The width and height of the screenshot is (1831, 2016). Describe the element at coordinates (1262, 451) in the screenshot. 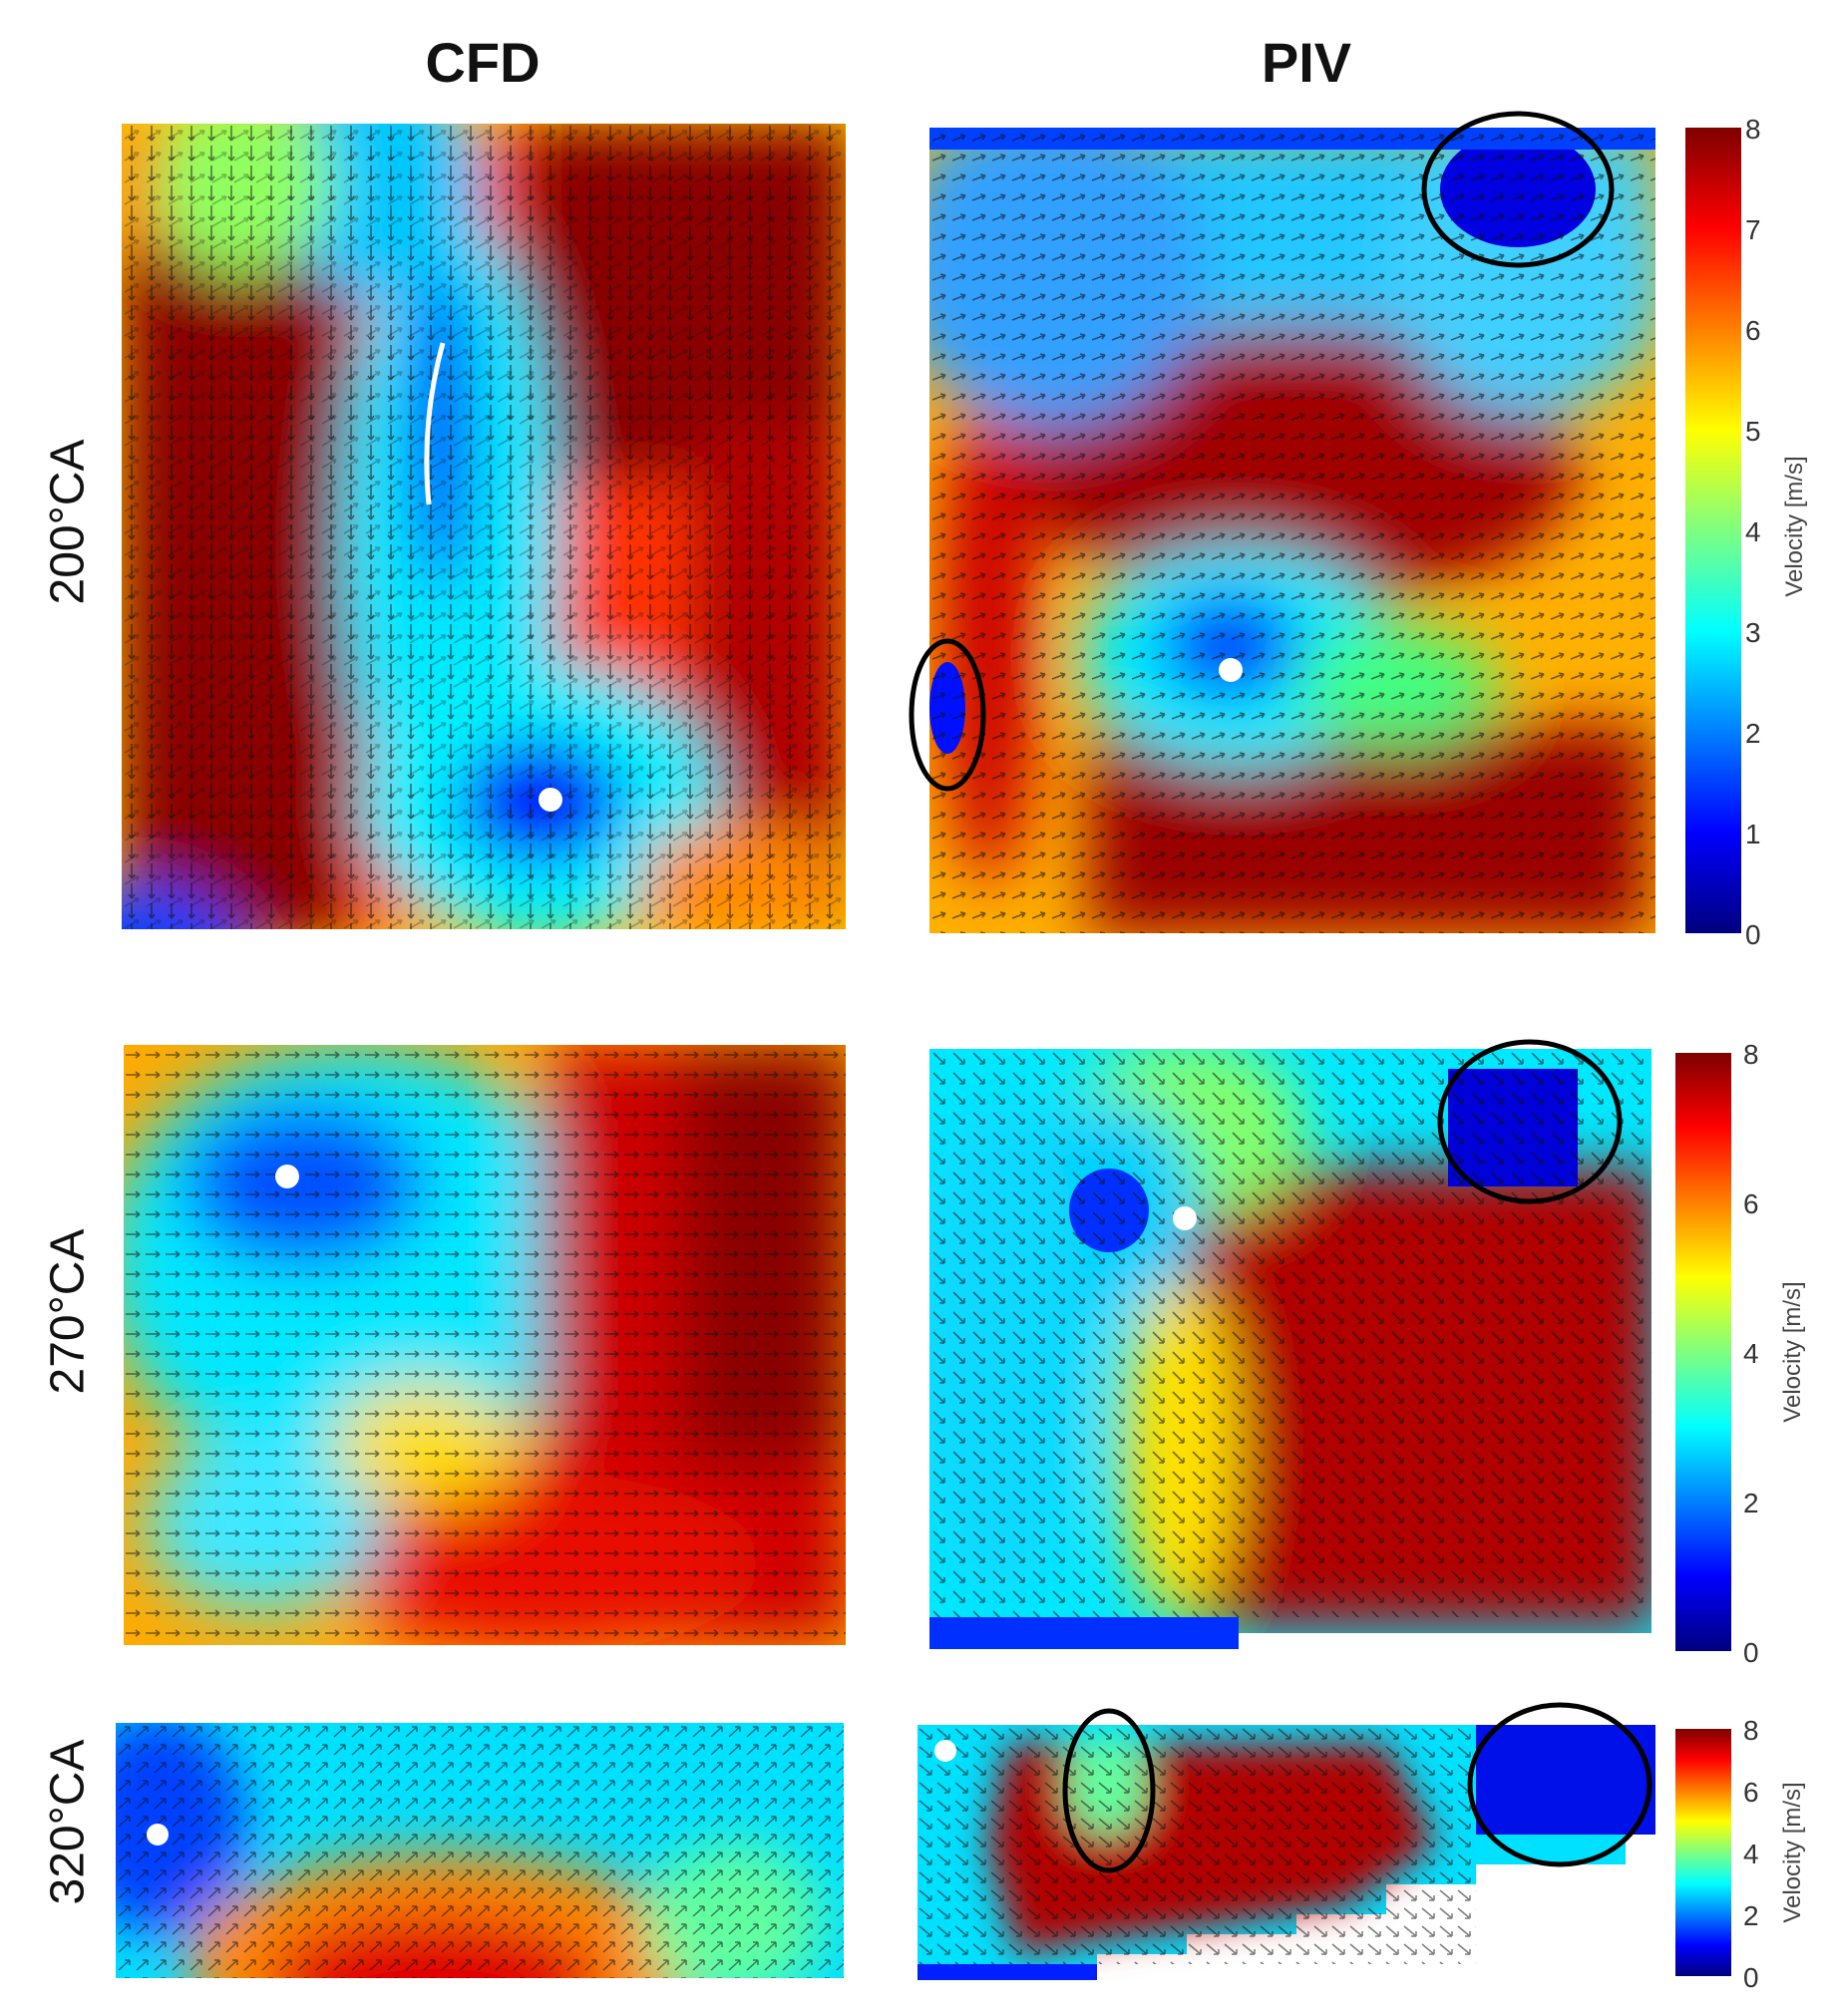

I see `highlight-ellipses-row1` at that location.